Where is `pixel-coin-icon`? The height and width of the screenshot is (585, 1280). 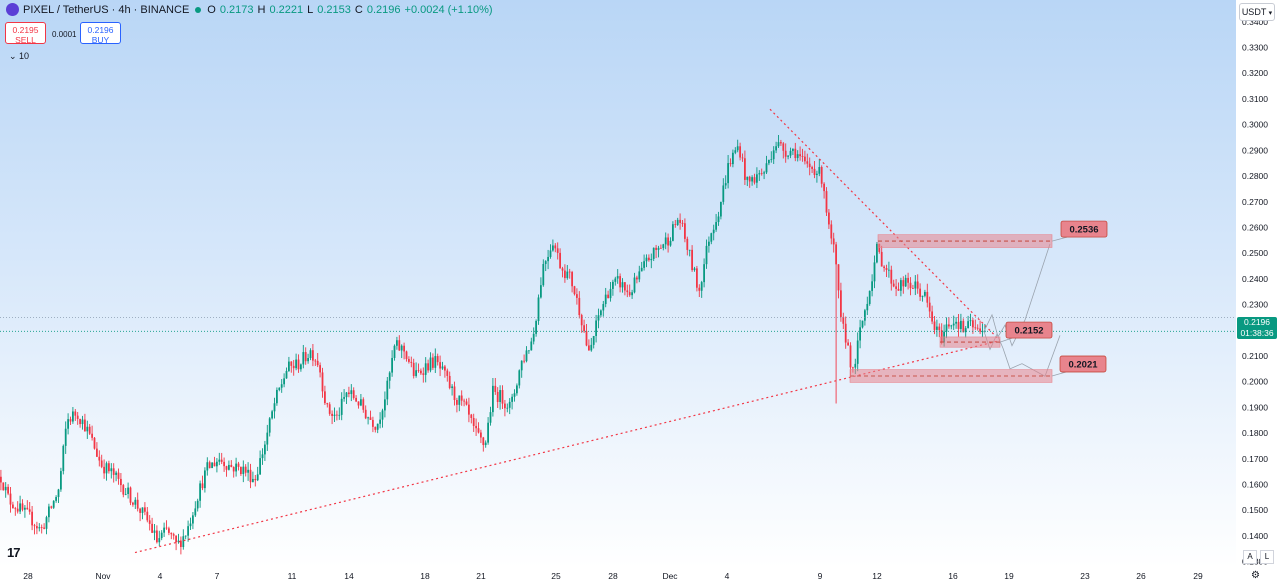 pixel-coin-icon is located at coordinates (12, 9).